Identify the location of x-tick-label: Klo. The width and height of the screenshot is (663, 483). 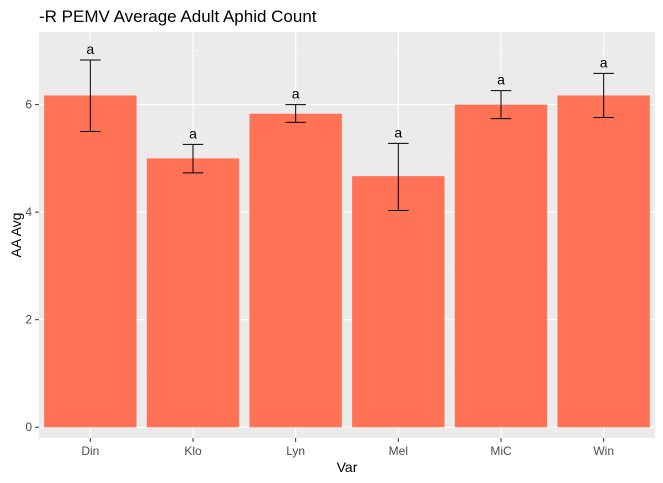
(193, 451).